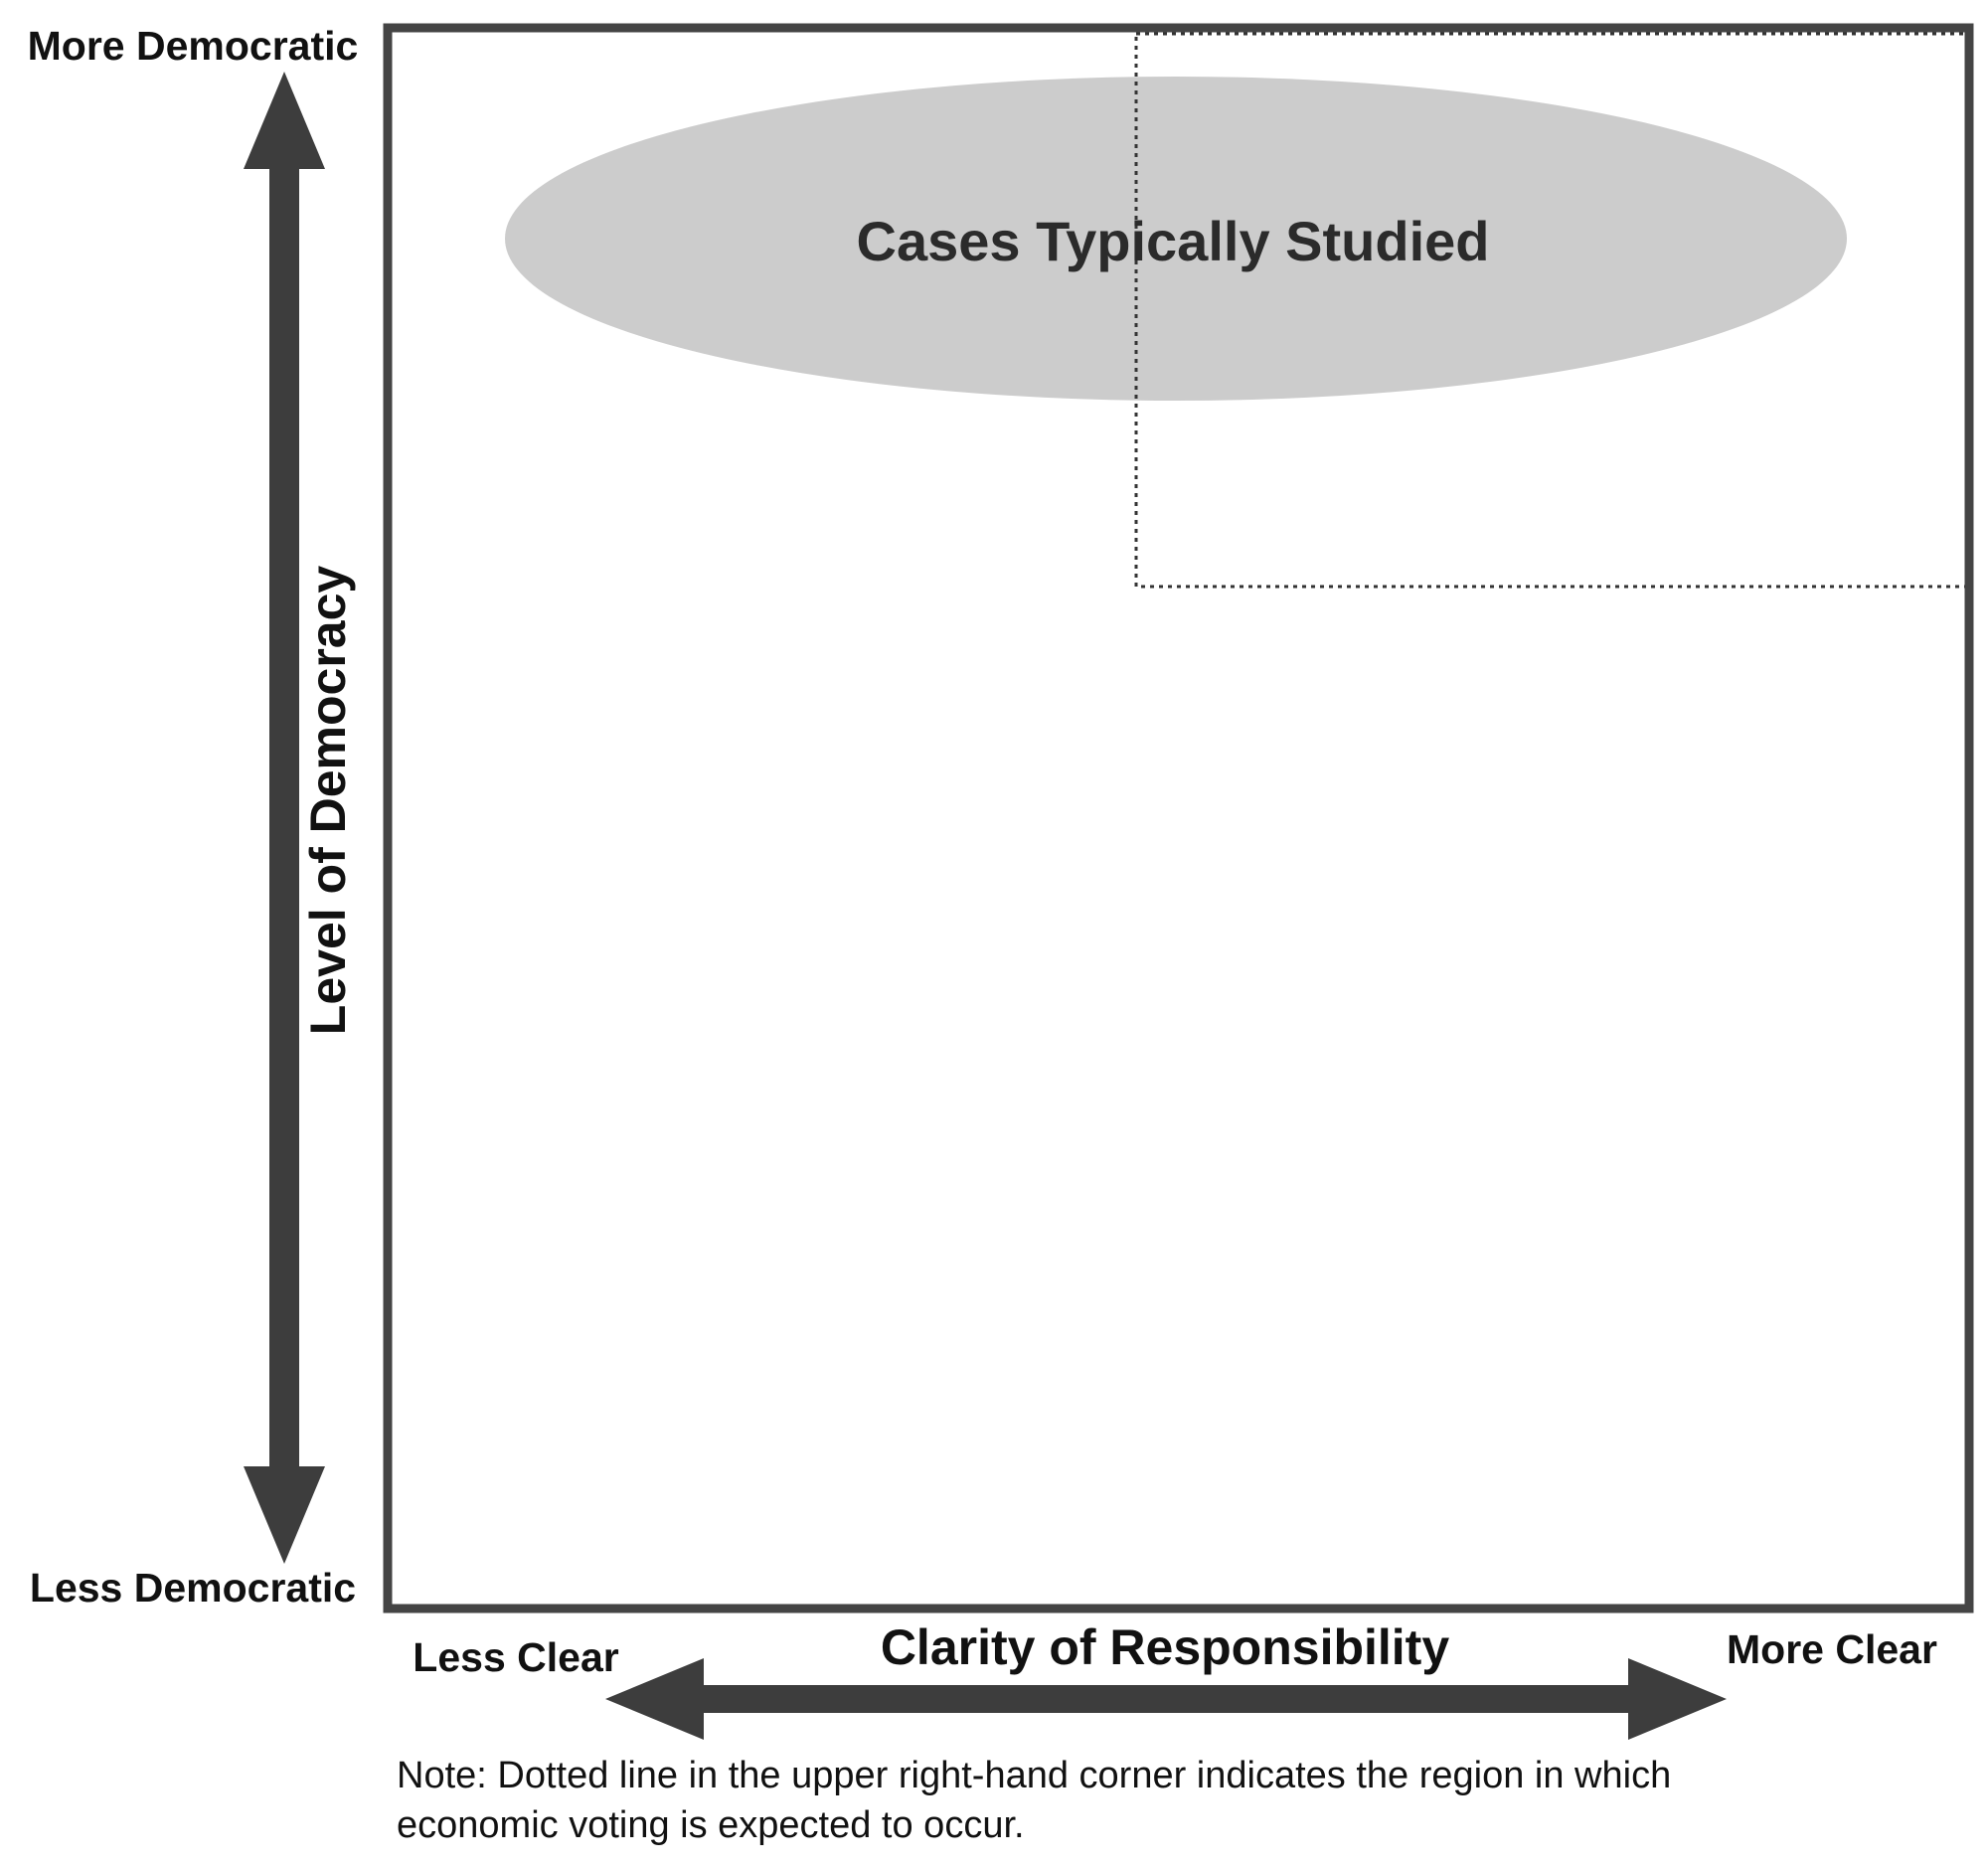 The height and width of the screenshot is (1868, 1988). I want to click on ellipse-label: Cases Typically Studied, so click(1173, 241).